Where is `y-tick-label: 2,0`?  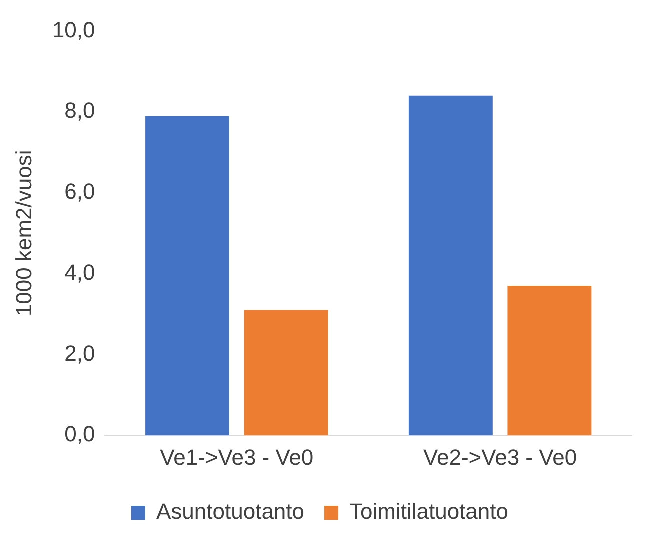
y-tick-label: 2,0 is located at coordinates (80, 353).